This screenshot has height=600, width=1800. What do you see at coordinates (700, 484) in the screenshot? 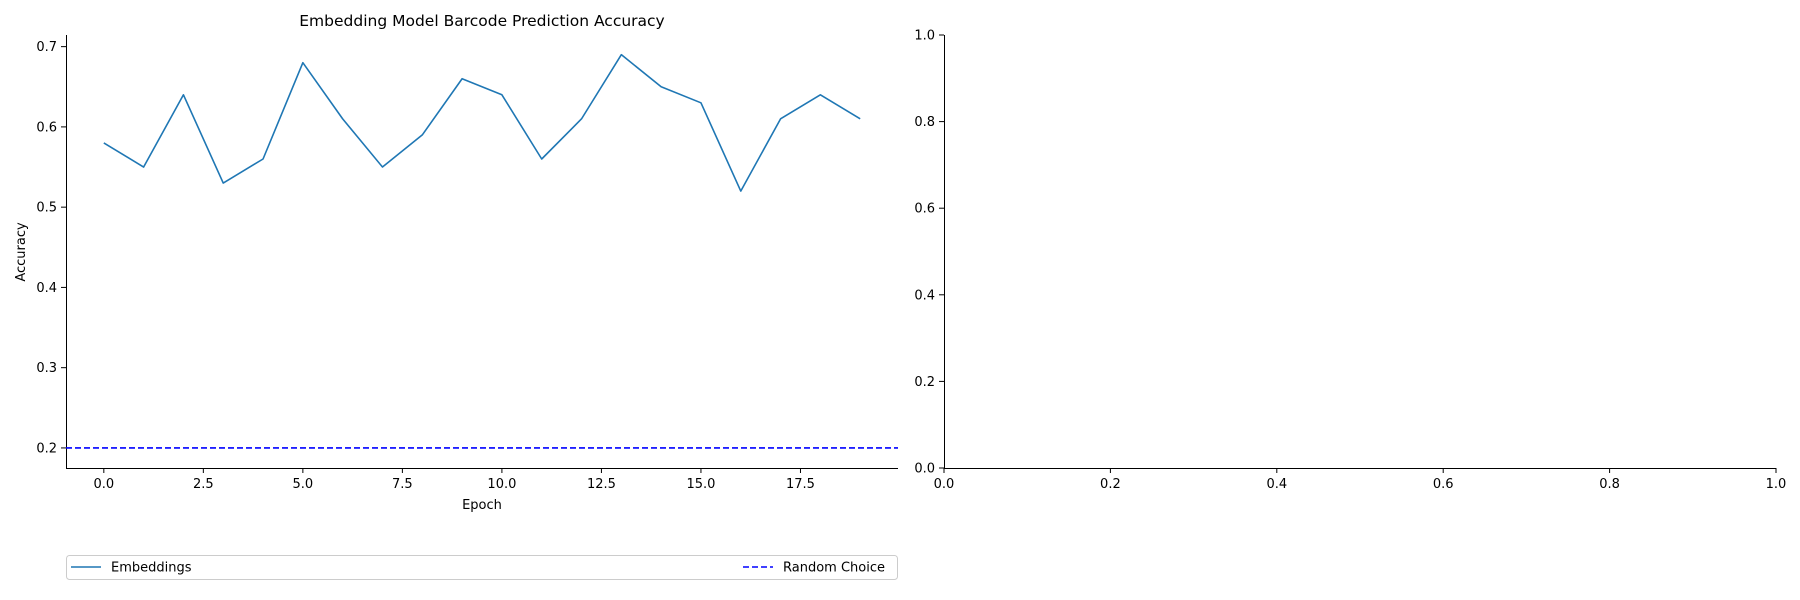
I see `x-tick-label: 15.0` at bounding box center [700, 484].